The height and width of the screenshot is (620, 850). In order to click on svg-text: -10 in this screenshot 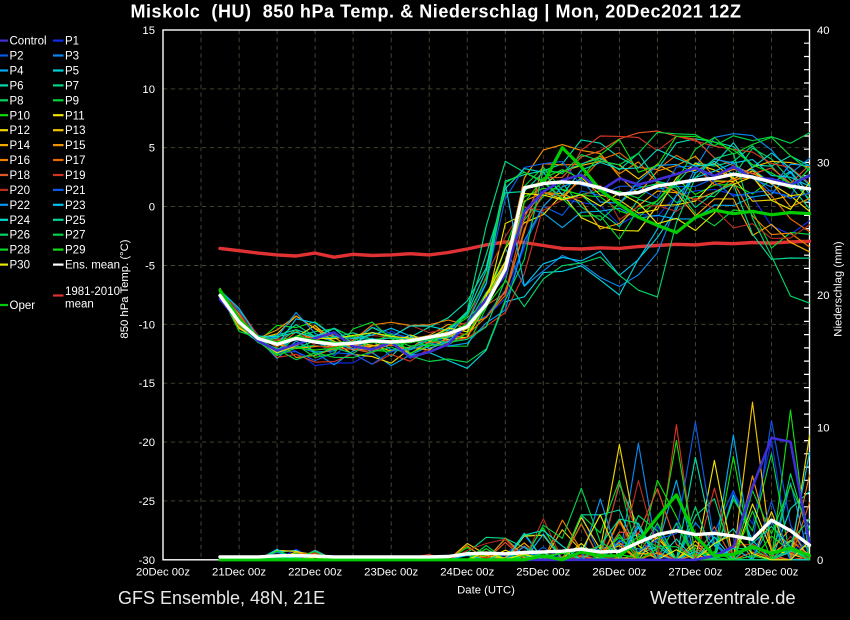, I will do `click(147, 325)`.